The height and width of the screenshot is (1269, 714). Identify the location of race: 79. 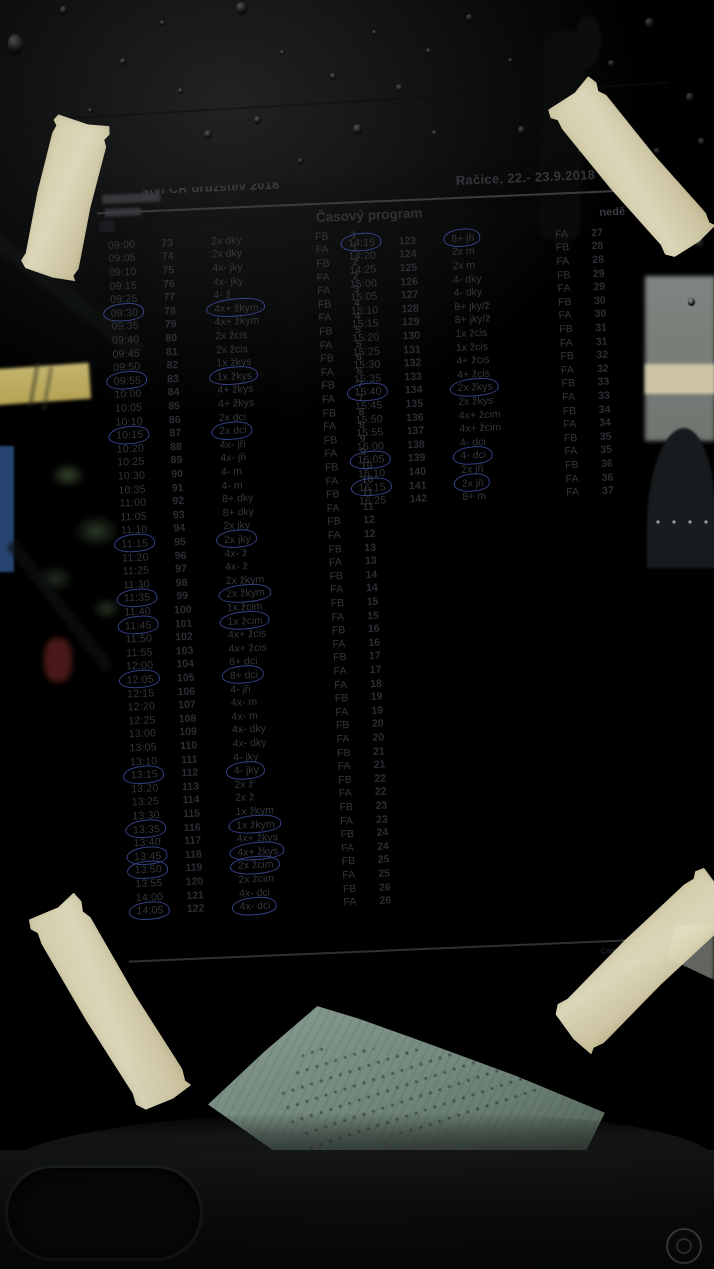
(170, 324).